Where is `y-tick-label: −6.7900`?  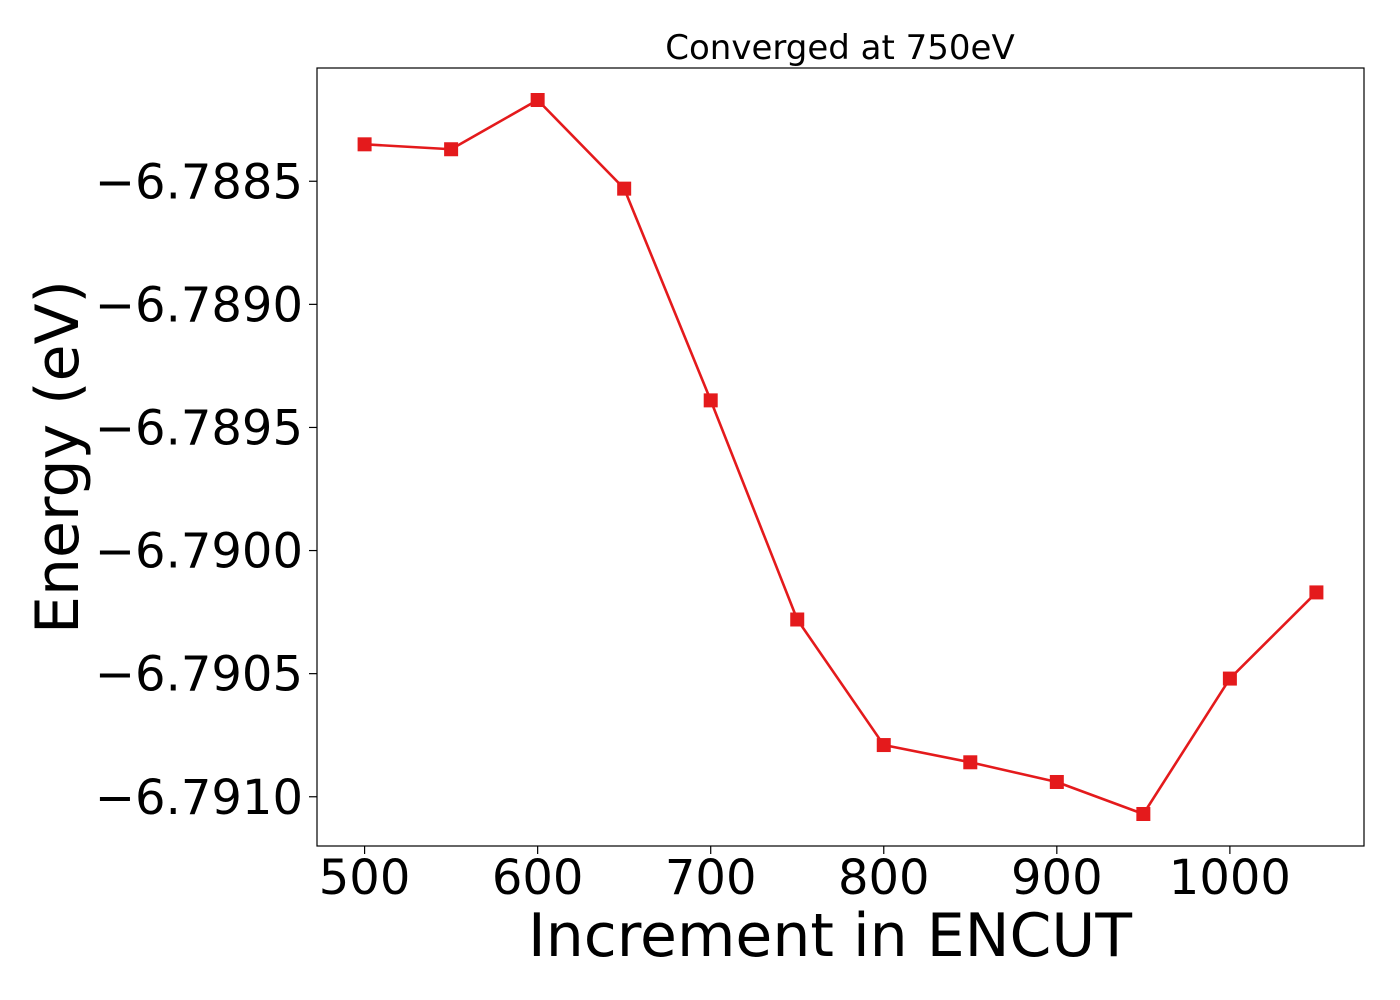 y-tick-label: −6.7900 is located at coordinates (199, 552).